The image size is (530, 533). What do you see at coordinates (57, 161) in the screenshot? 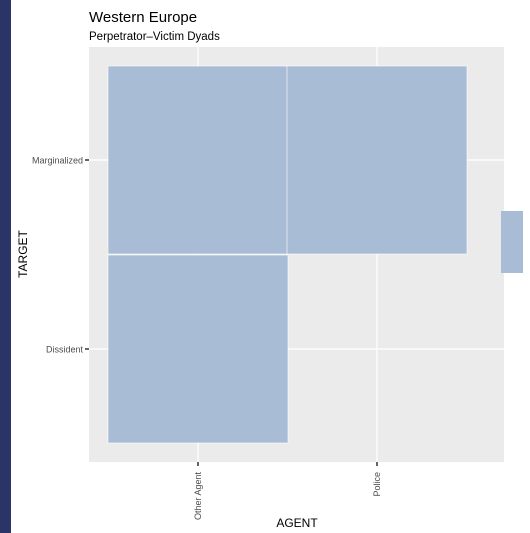
I see `y-tick-label: Marginalized` at bounding box center [57, 161].